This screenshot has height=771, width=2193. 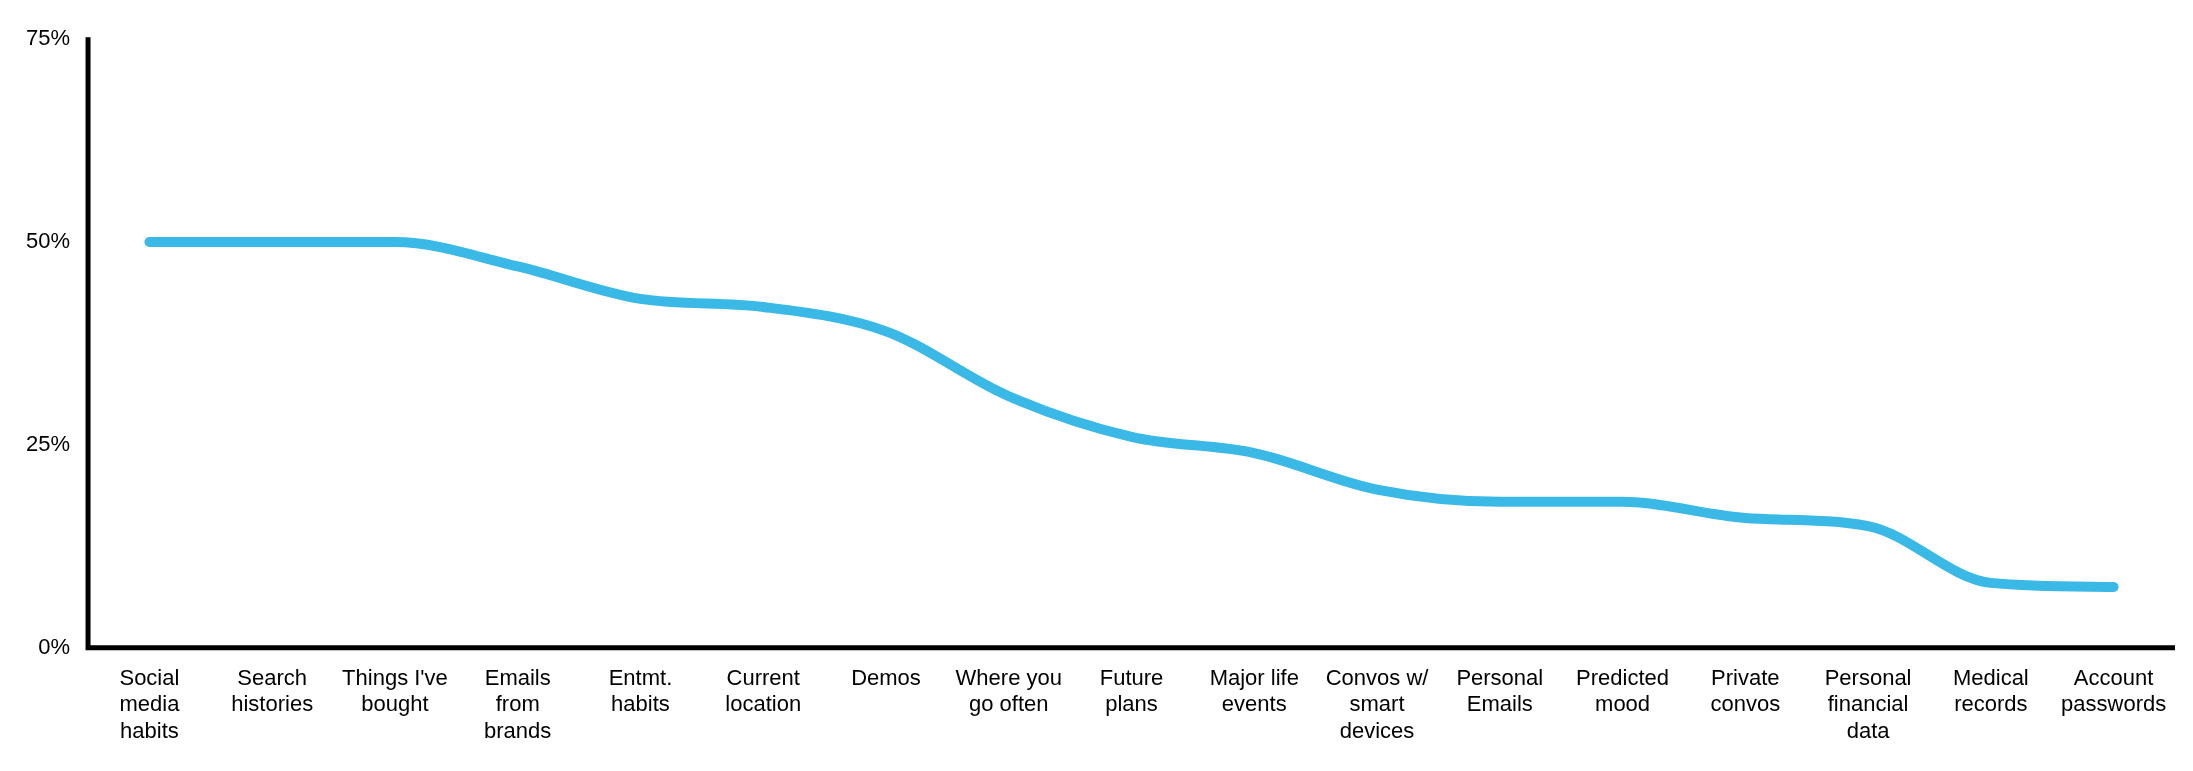 What do you see at coordinates (2114, 691) in the screenshot?
I see `x-tick-label: Account passwords` at bounding box center [2114, 691].